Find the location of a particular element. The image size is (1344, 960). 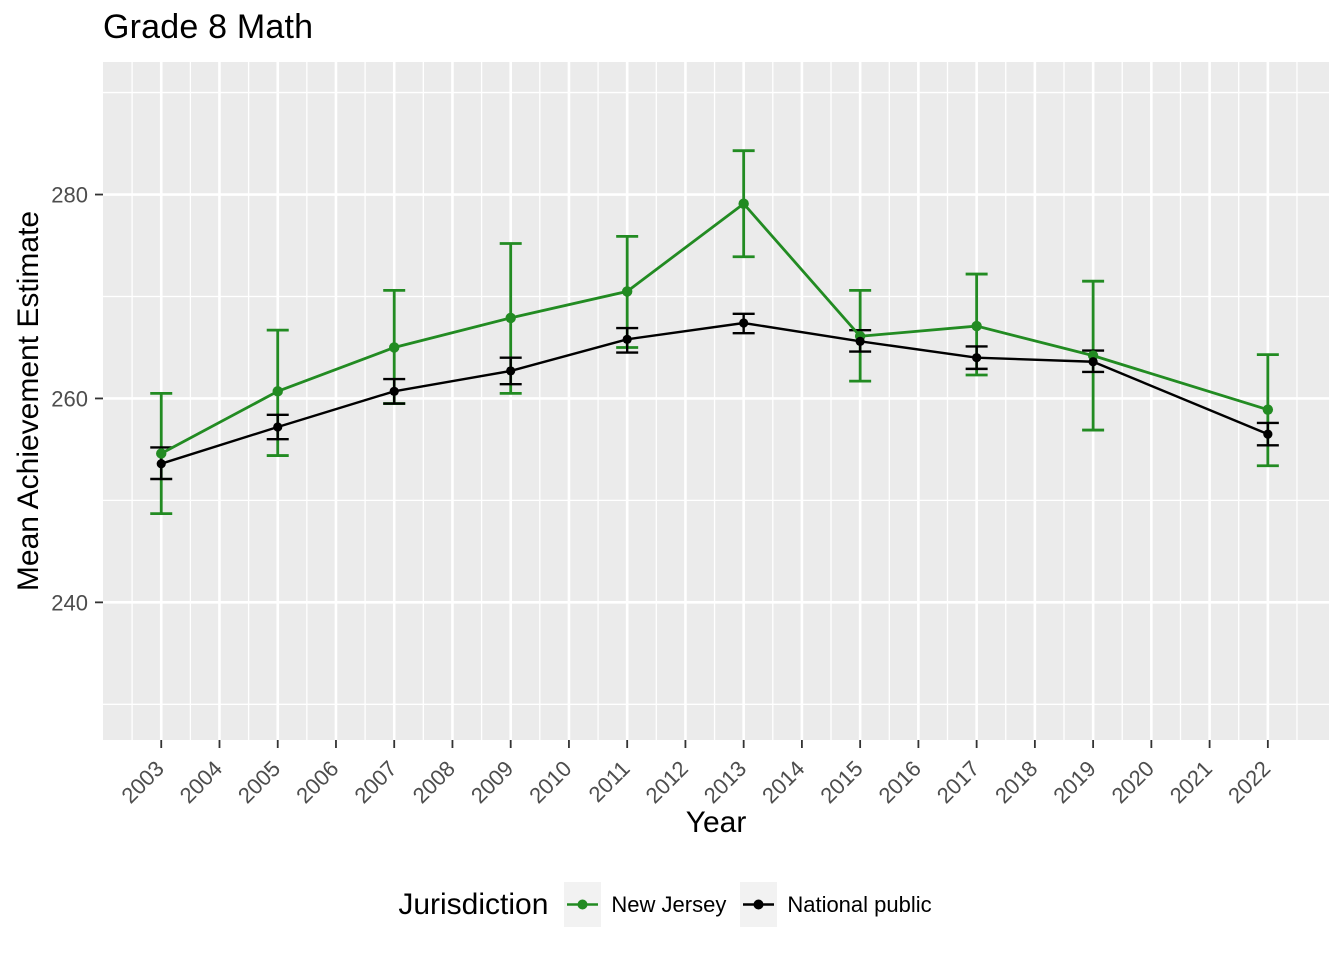

svg-text: 2008 is located at coordinates (434, 782).